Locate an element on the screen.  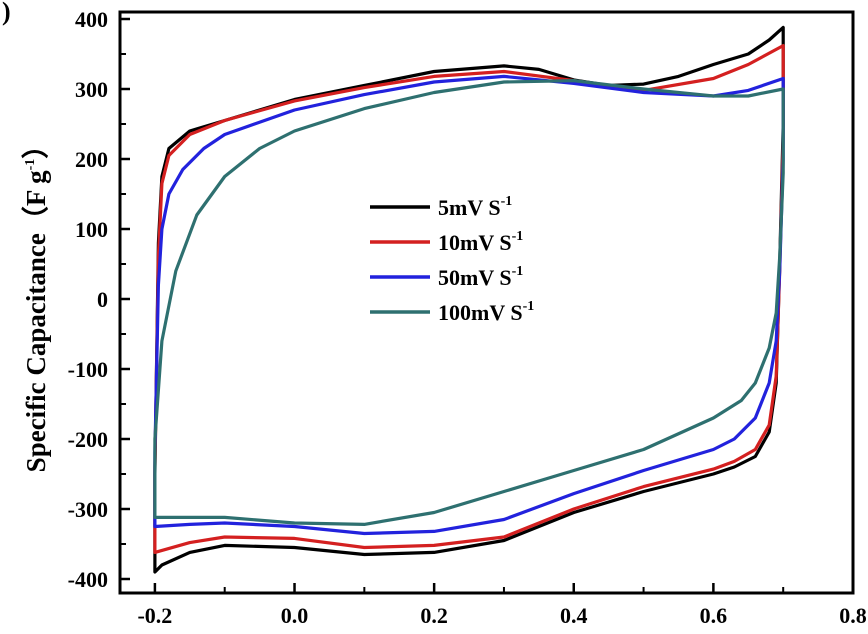
y-axis-title: Specific Capacitance（F g-1） is located at coordinates (36, 302).